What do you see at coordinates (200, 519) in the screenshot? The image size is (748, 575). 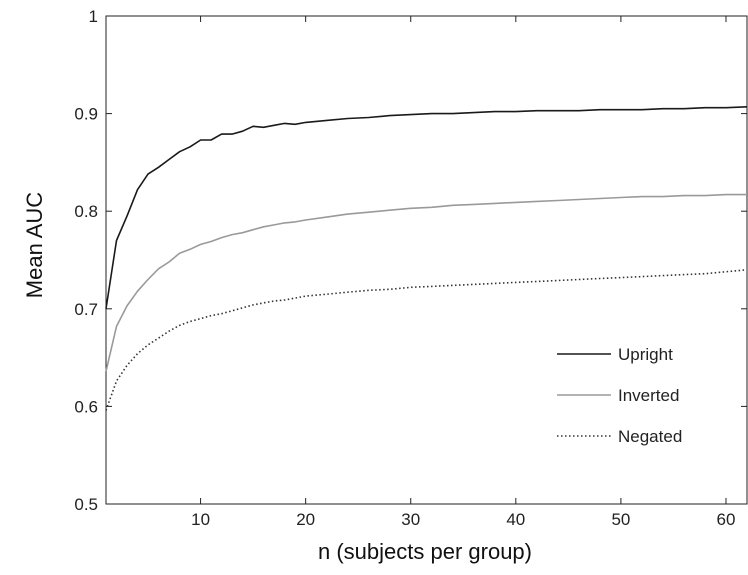 I see `x-tick-label: 10` at bounding box center [200, 519].